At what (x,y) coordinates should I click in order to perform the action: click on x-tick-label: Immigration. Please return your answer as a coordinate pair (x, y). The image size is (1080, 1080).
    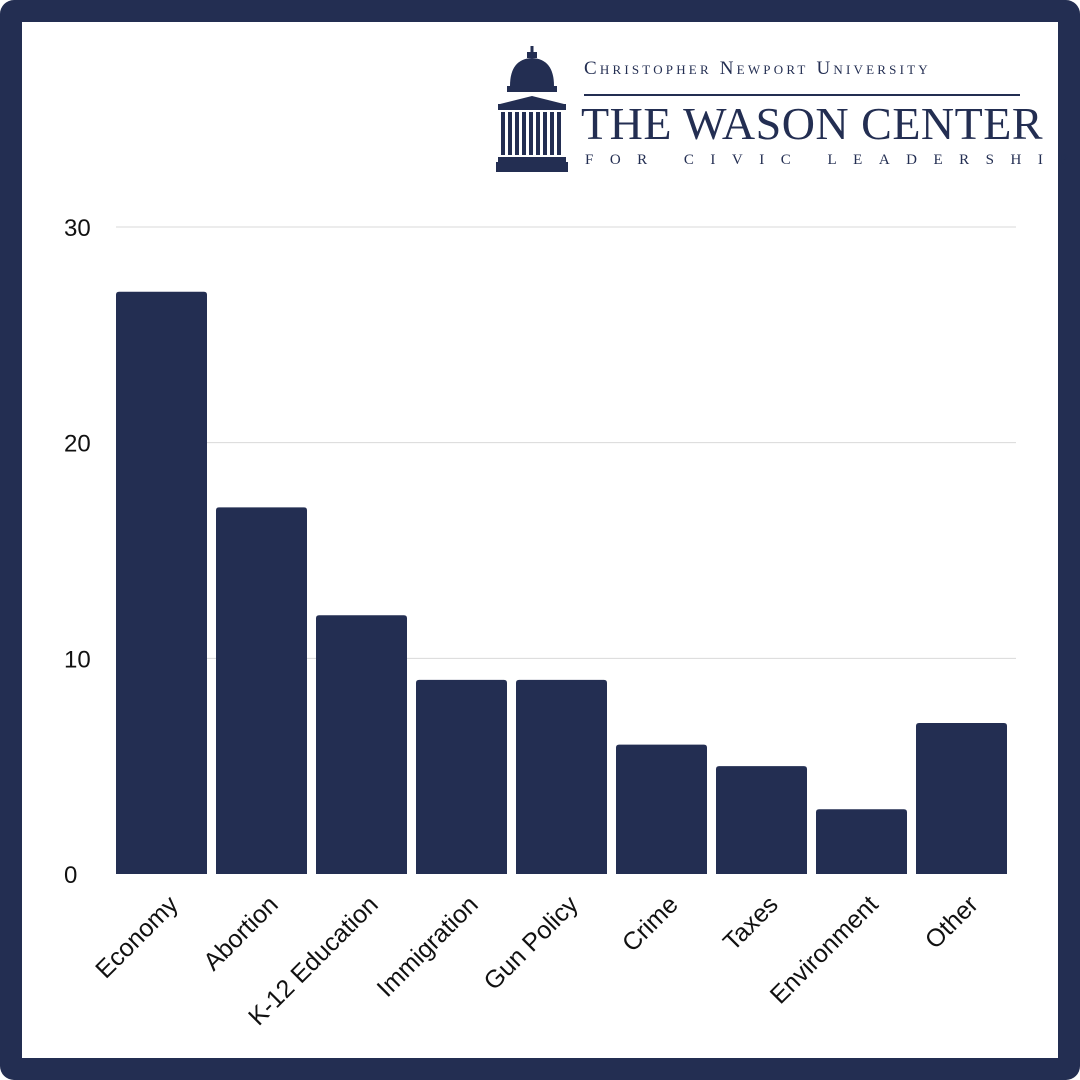
    Looking at the image, I should click on (428, 946).